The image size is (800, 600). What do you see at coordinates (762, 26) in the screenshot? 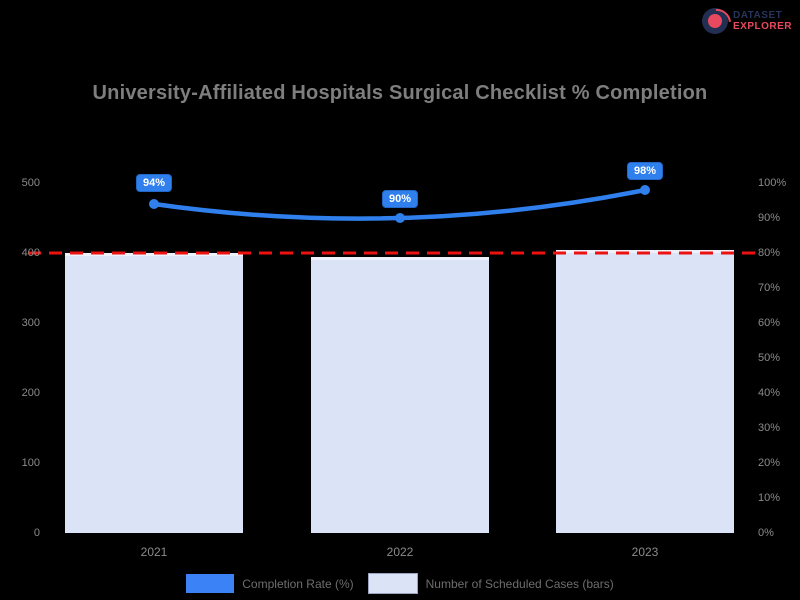
I see `brand-logo-line2: EXPLORER` at bounding box center [762, 26].